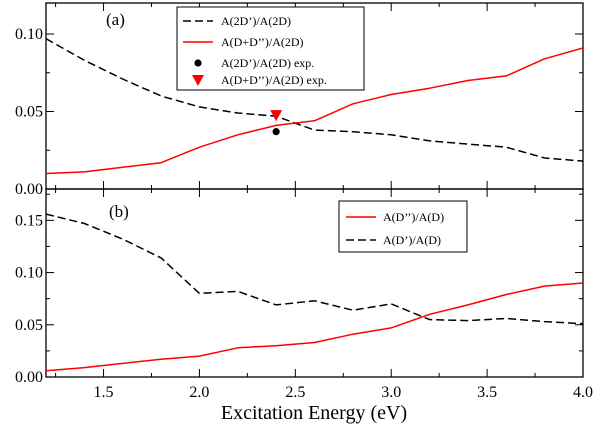 Image resolution: width=600 pixels, height=433 pixels. I want to click on x-axis-title: Excitation Energy (eV), so click(314, 413).